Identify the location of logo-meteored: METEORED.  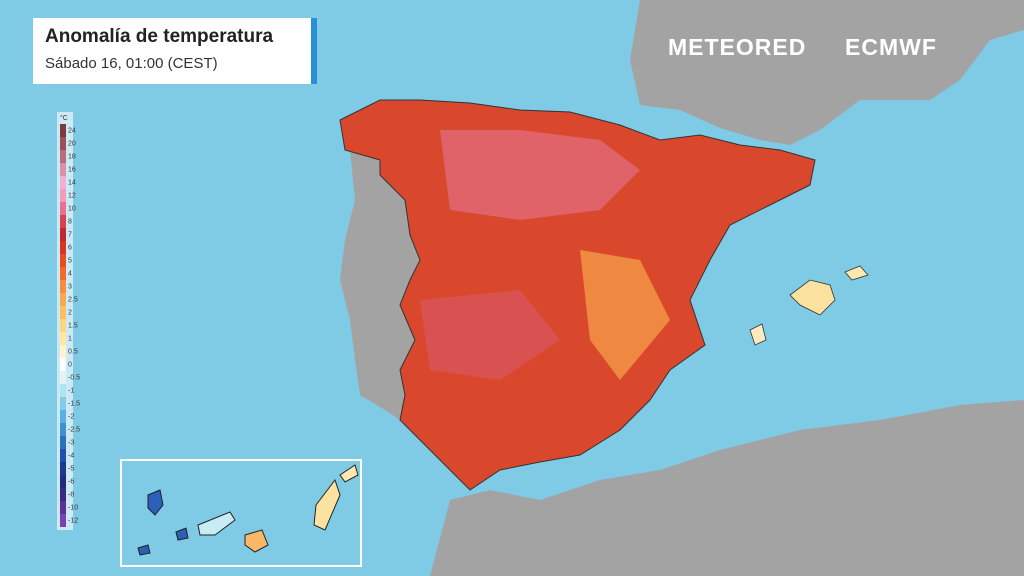
(737, 47).